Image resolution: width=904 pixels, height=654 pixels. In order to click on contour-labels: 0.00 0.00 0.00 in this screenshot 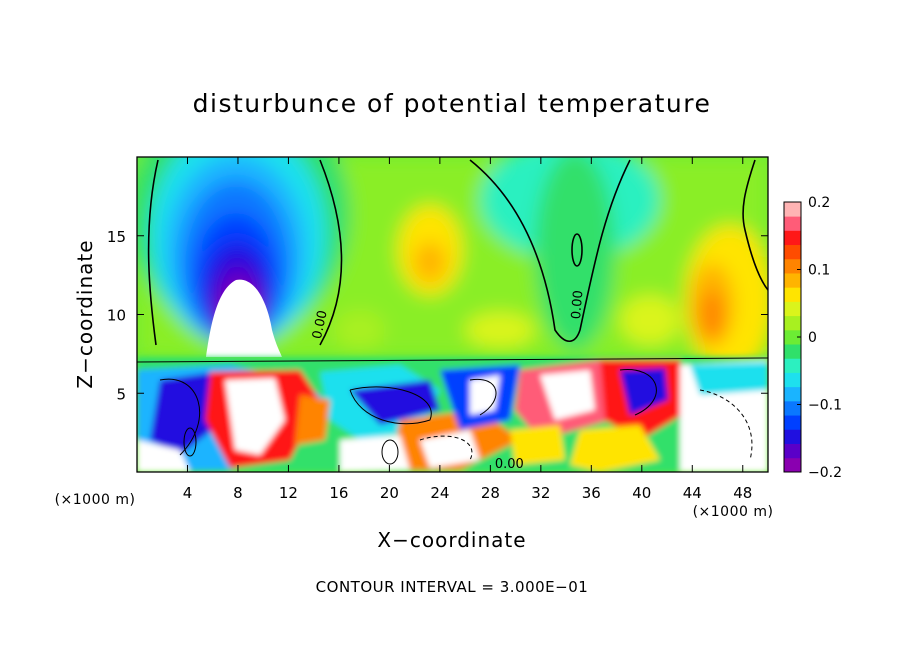, I will do `click(448, 381)`.